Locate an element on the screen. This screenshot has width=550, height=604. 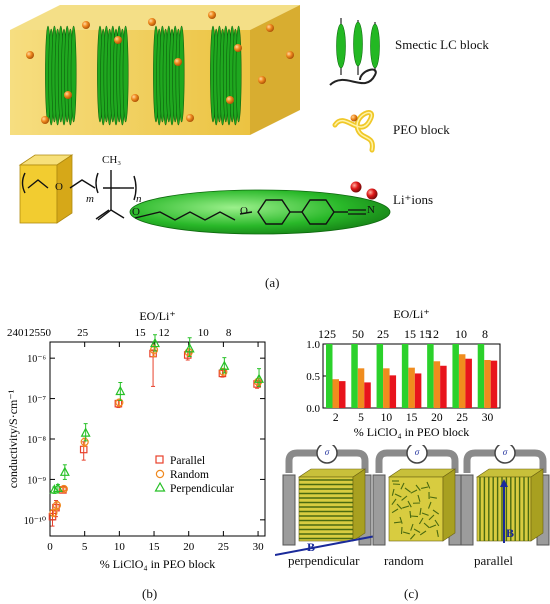
legend-marker-perpendicular is located at coordinates (160, 486).